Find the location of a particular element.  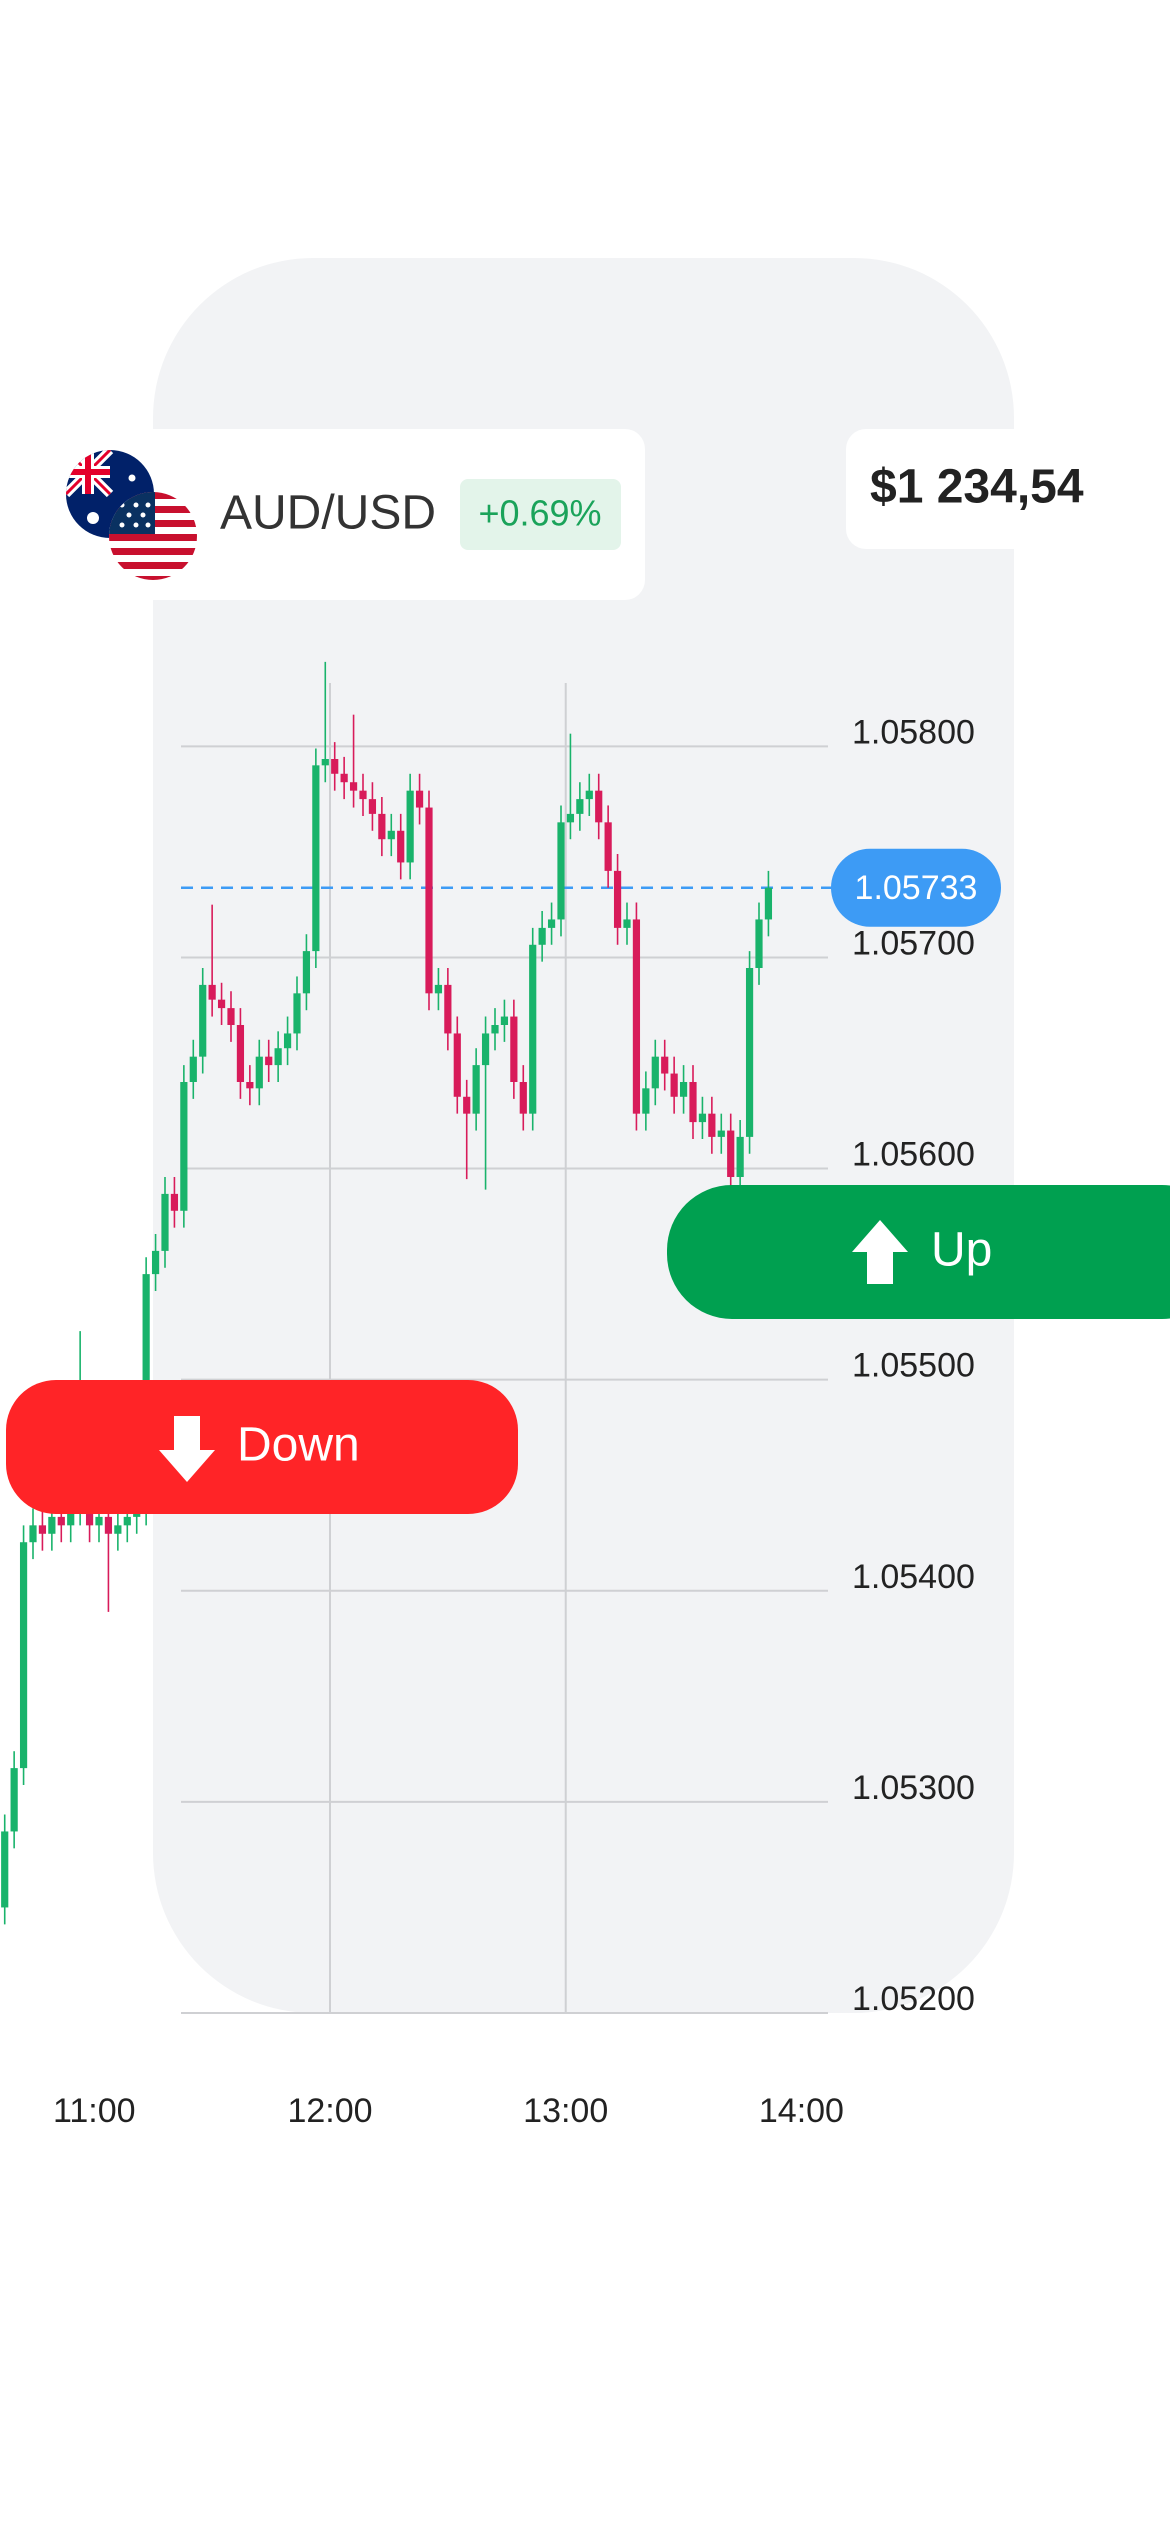

y-tick-label: 1.05300 is located at coordinates (913, 1788).